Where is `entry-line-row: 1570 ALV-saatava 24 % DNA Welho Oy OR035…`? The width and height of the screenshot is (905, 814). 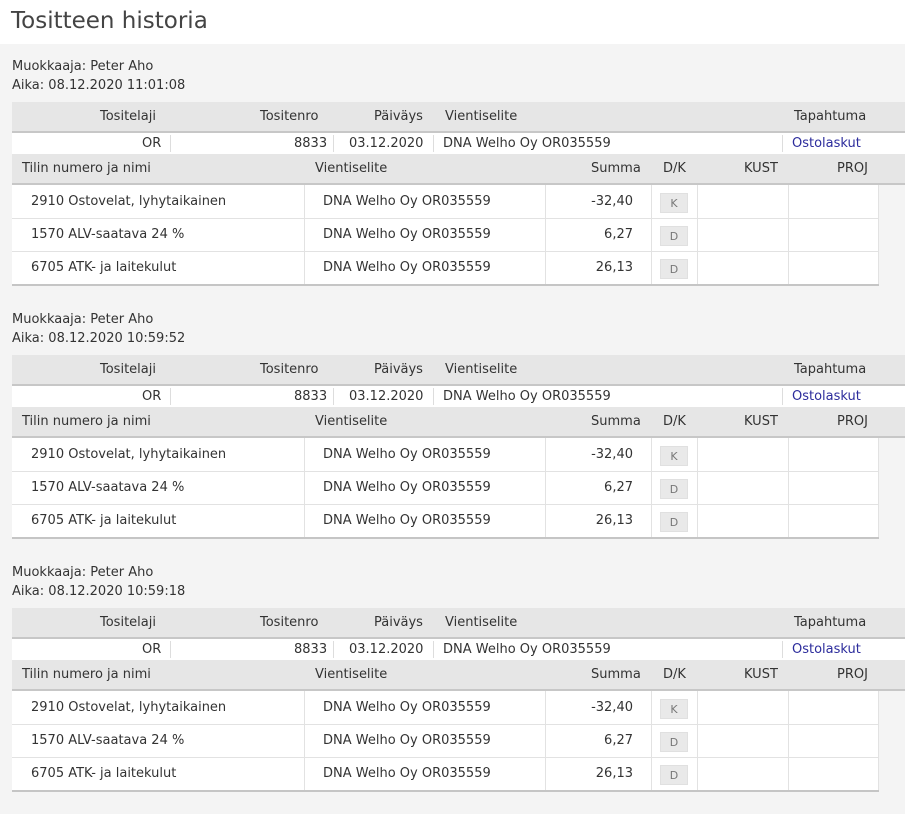 entry-line-row: 1570 ALV-saatava 24 % DNA Welho Oy OR035… is located at coordinates (445, 487).